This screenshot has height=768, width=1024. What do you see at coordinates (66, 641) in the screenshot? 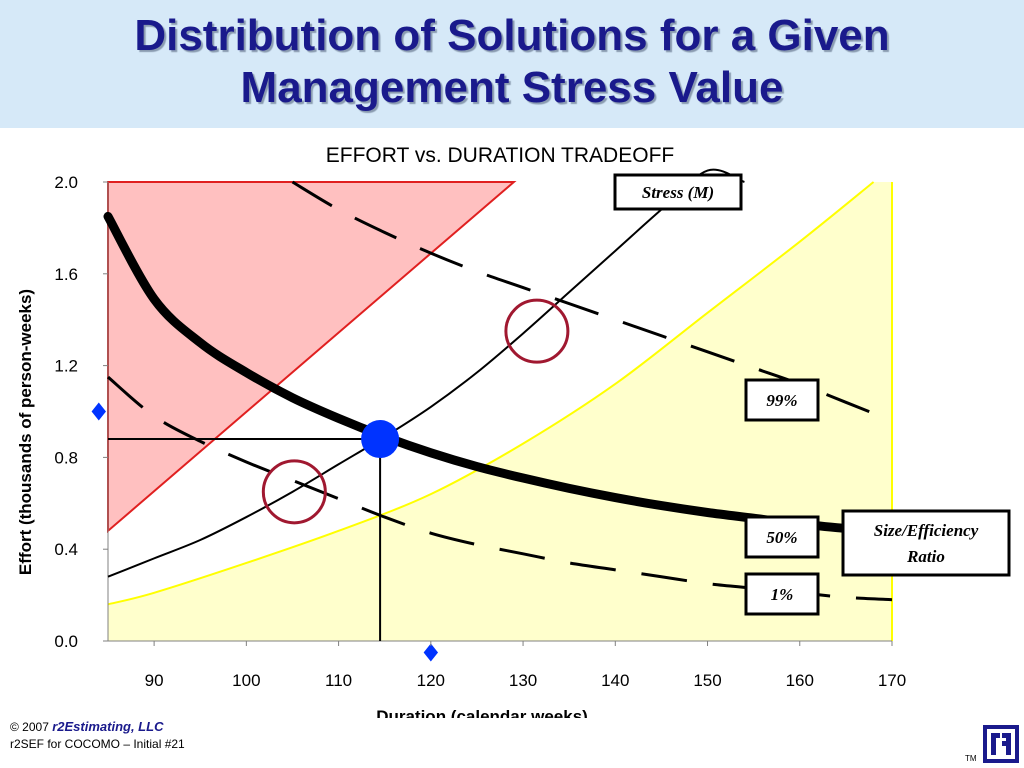
I see `y-tick-label-0: 0.0` at bounding box center [66, 641].